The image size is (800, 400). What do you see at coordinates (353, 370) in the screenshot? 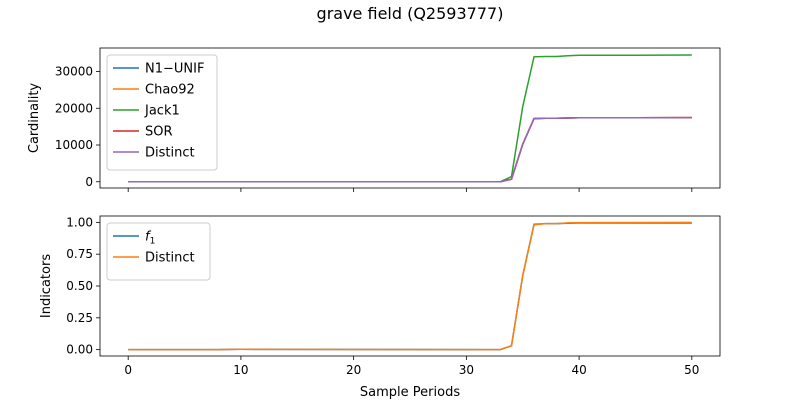
I see `x-tick-label: 20` at bounding box center [353, 370].